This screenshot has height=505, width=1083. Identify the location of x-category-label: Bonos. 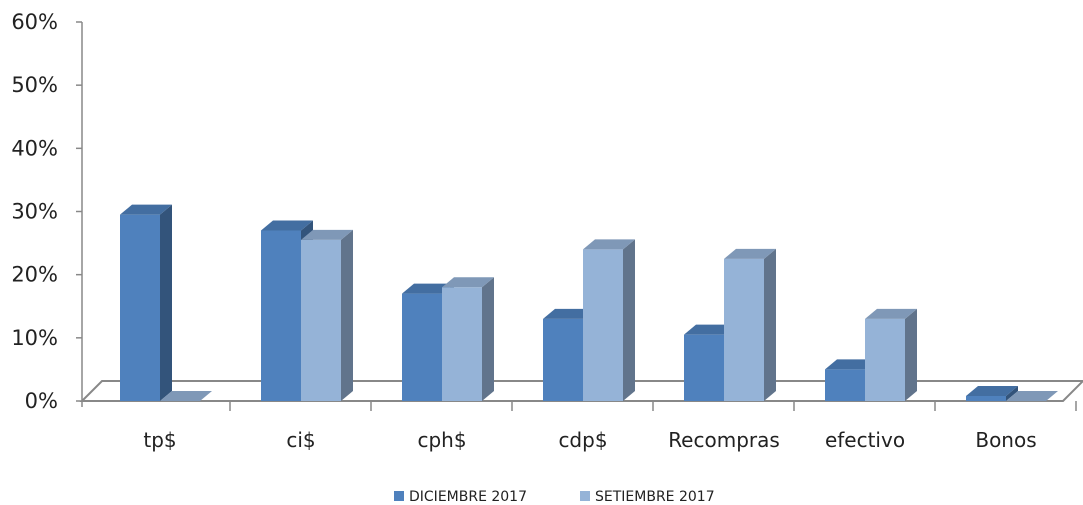
(1005, 440).